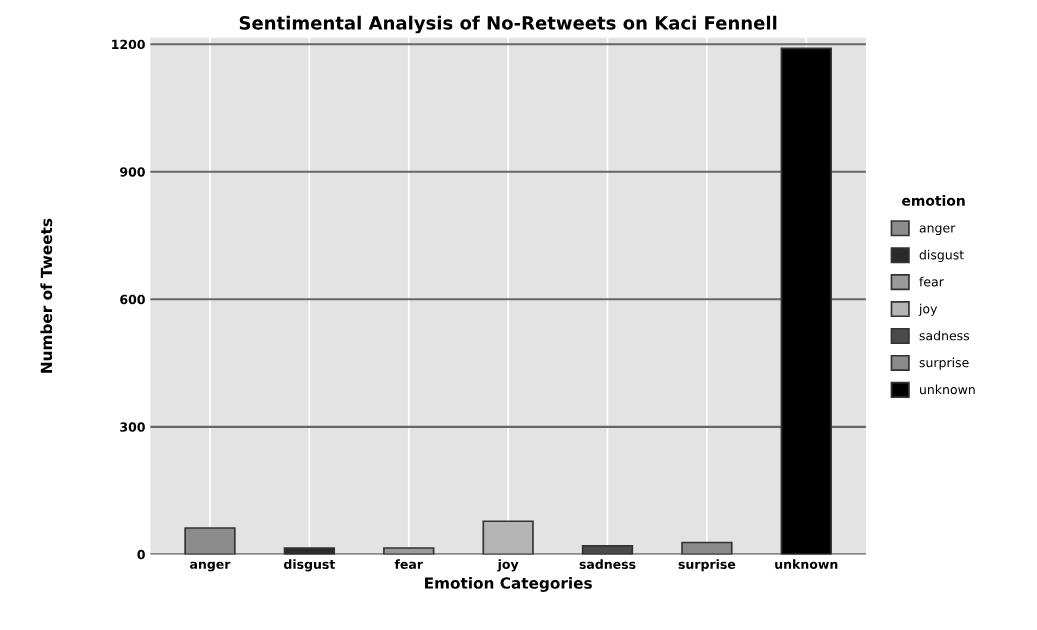 The width and height of the screenshot is (1037, 630). I want to click on y-tick-label: 900, so click(132, 172).